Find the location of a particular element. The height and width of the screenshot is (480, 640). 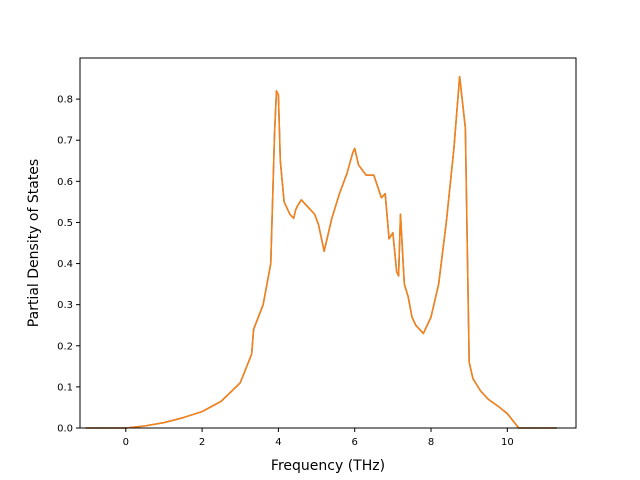

x-tick-label: 2 is located at coordinates (202, 442).